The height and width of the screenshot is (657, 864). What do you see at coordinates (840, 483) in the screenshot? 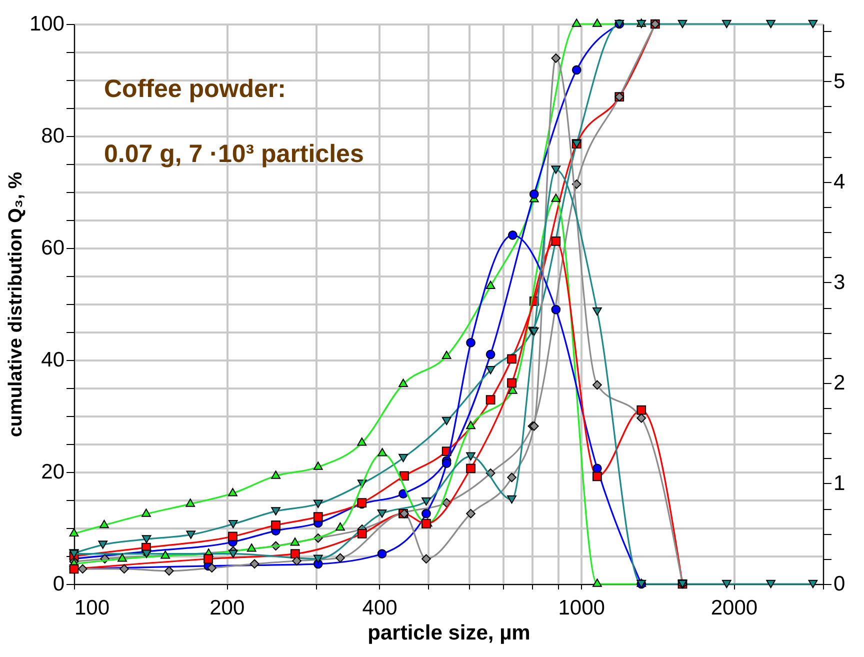
I see `y2-tick-label: 1` at bounding box center [840, 483].